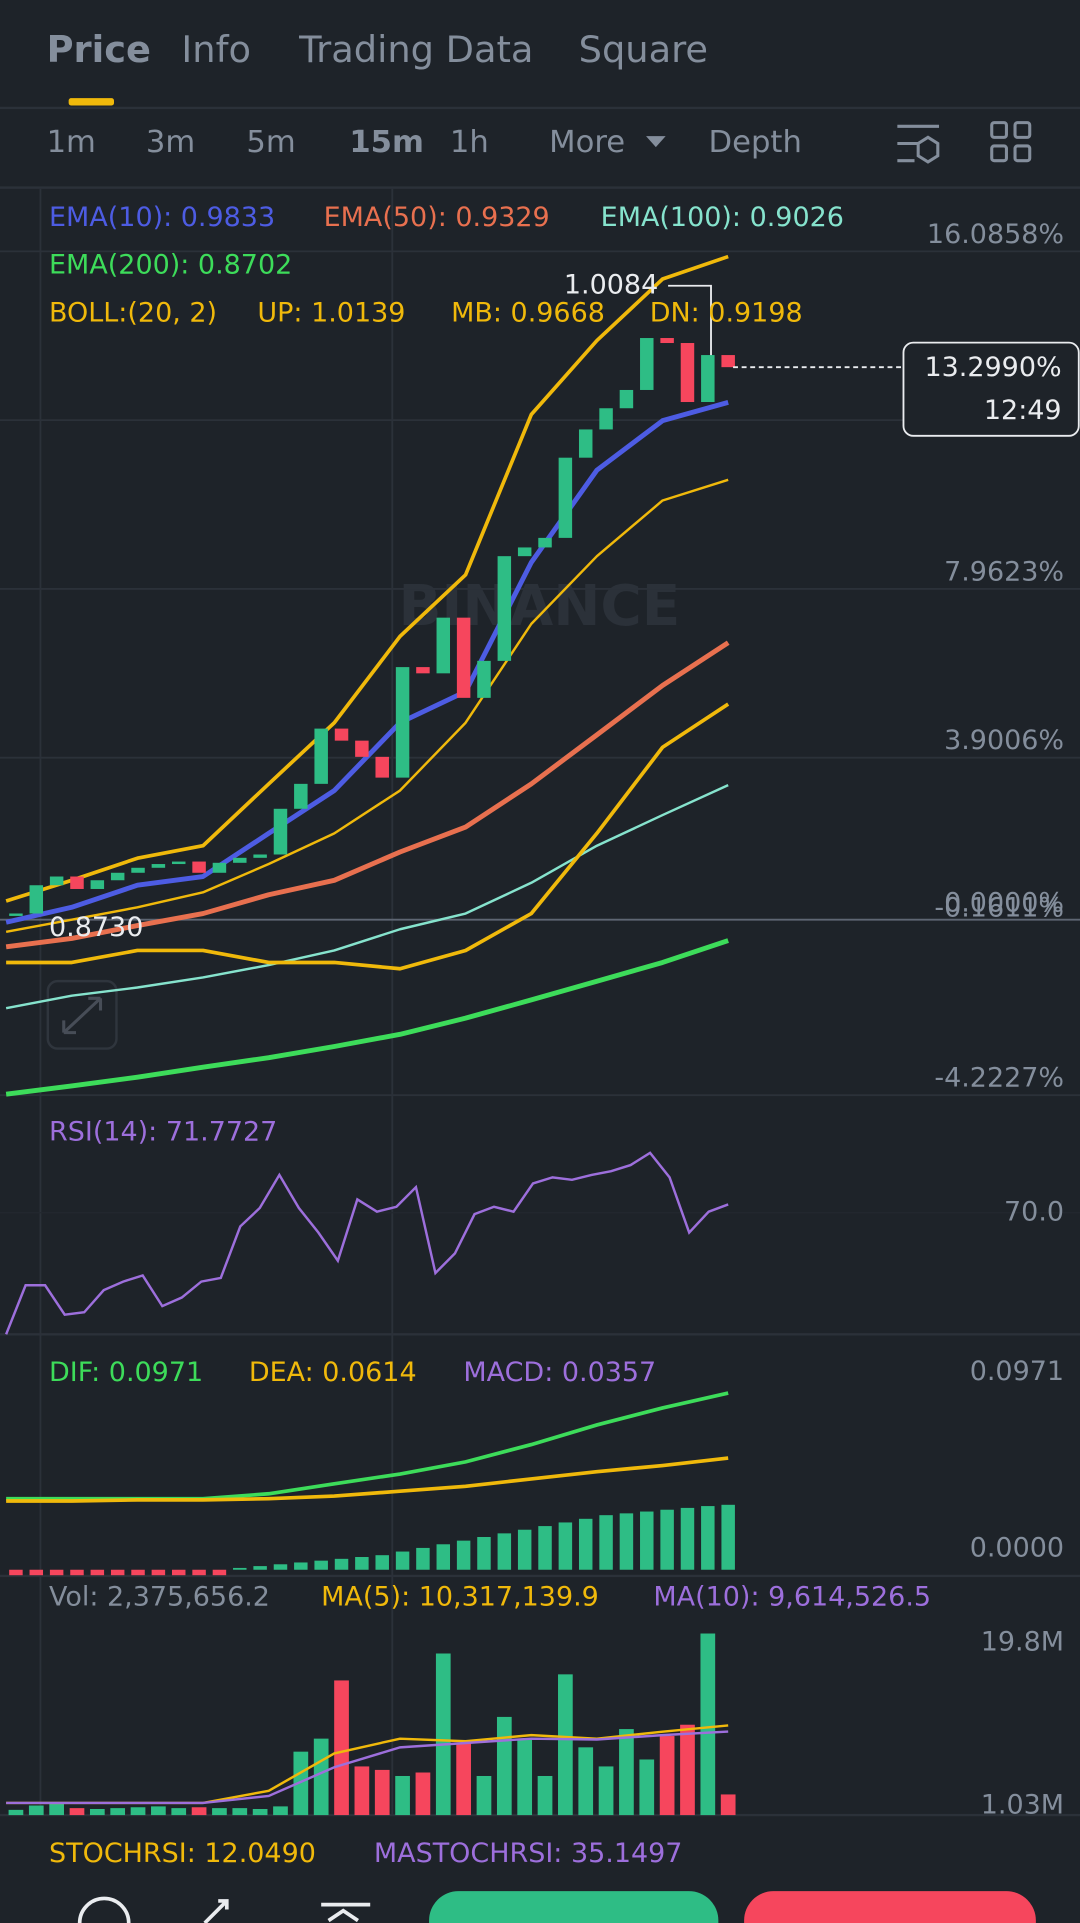 The image size is (1080, 1923). Describe the element at coordinates (367, 1767) in the screenshot. I see `volume-ma-line` at that location.